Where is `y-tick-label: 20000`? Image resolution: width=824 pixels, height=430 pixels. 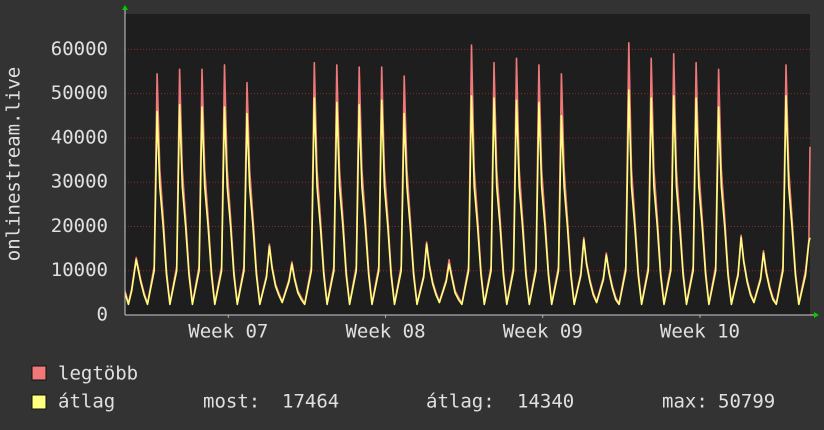
y-tick-label: 20000 is located at coordinates (79, 226).